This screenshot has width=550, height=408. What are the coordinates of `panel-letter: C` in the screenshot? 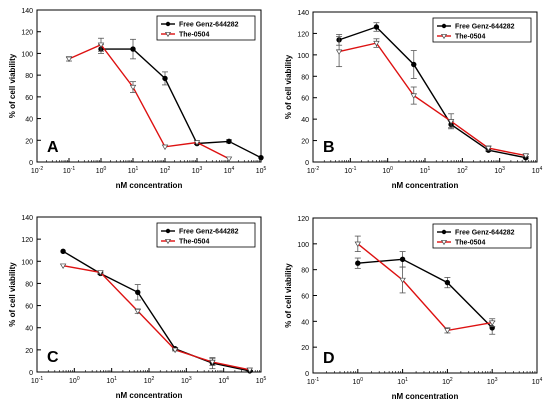 It's located at (53, 357).